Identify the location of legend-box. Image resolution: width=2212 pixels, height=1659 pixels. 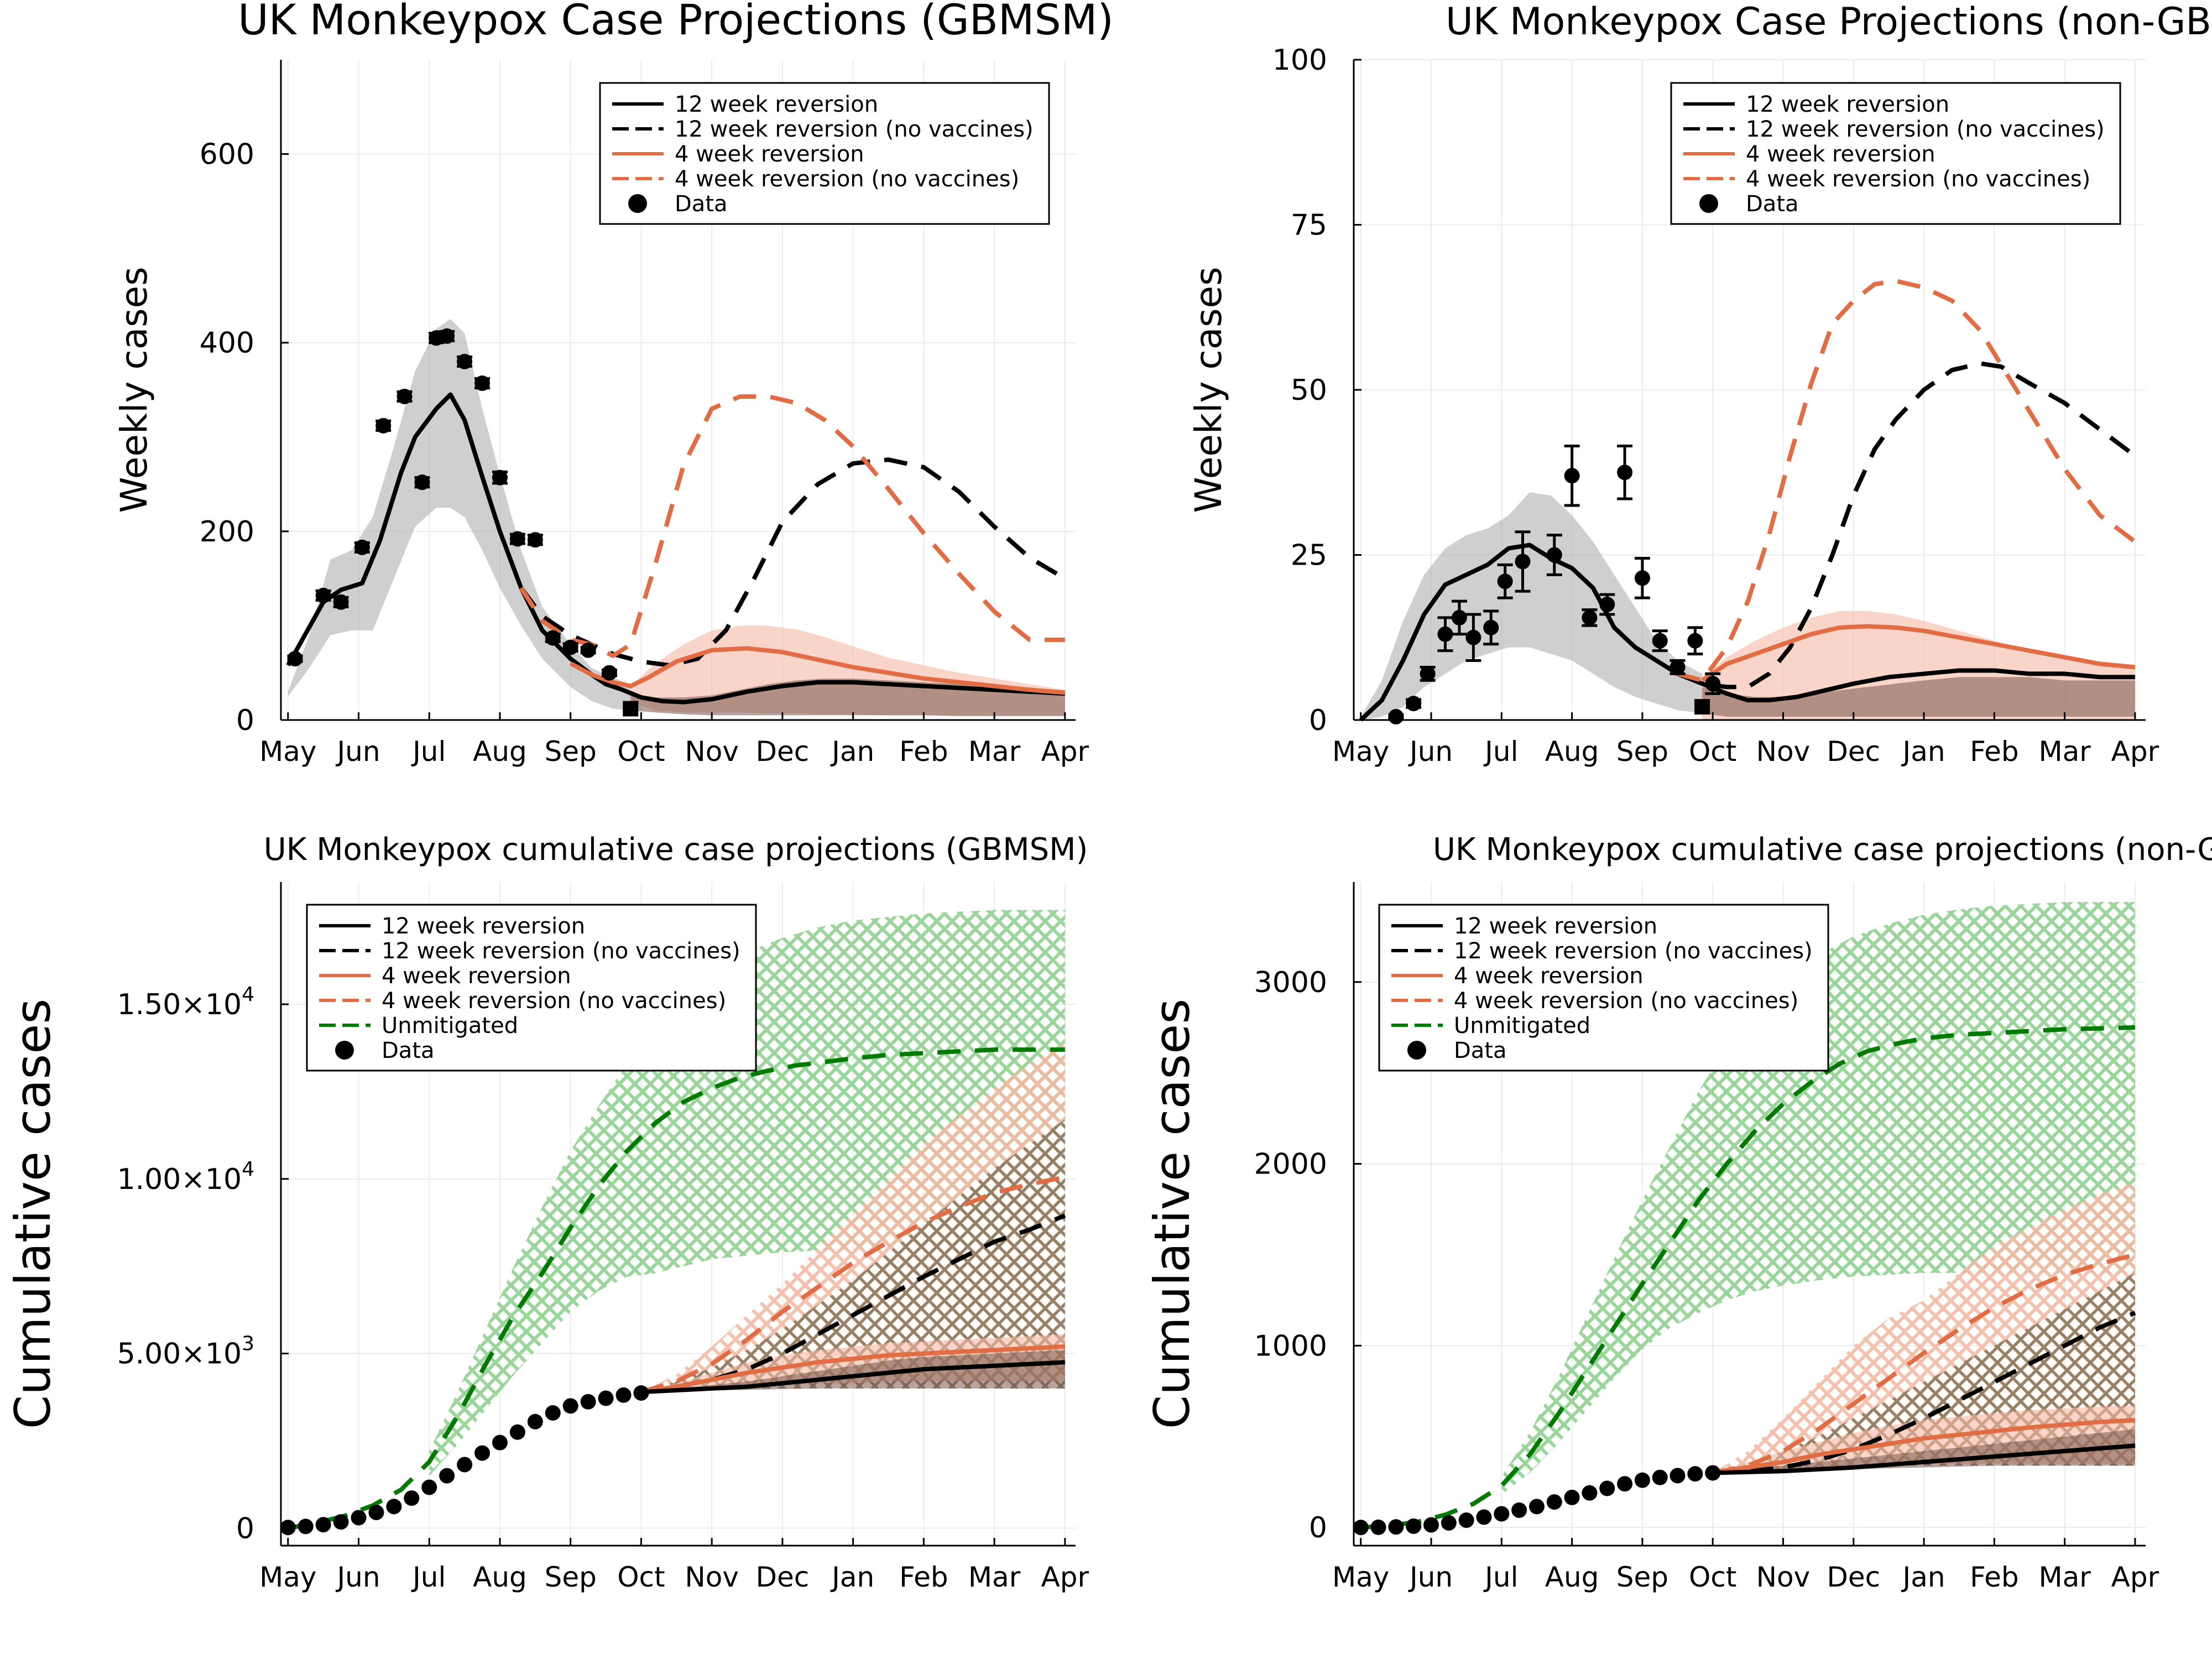
(1604, 988).